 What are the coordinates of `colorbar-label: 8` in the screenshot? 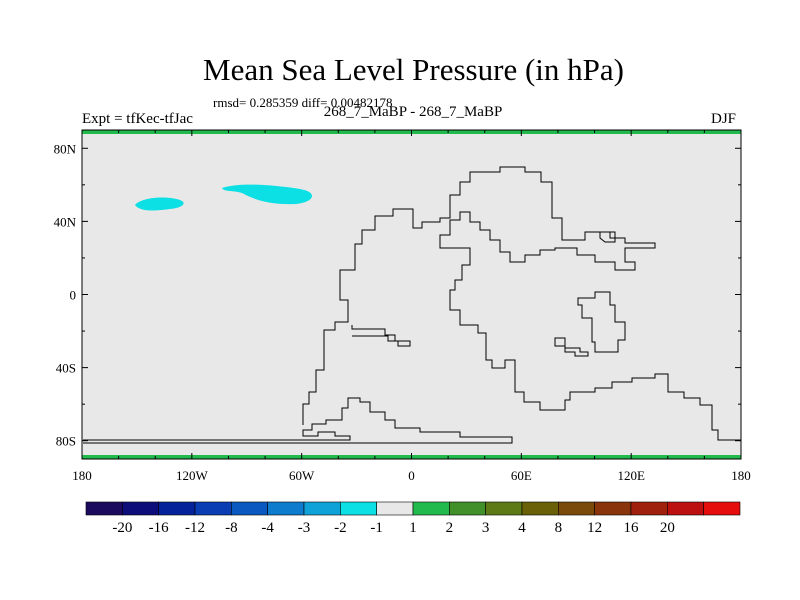 It's located at (559, 528).